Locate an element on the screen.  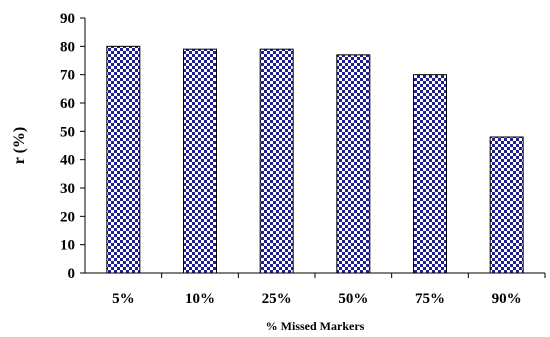
y-tick-label: 30 is located at coordinates (67, 189).